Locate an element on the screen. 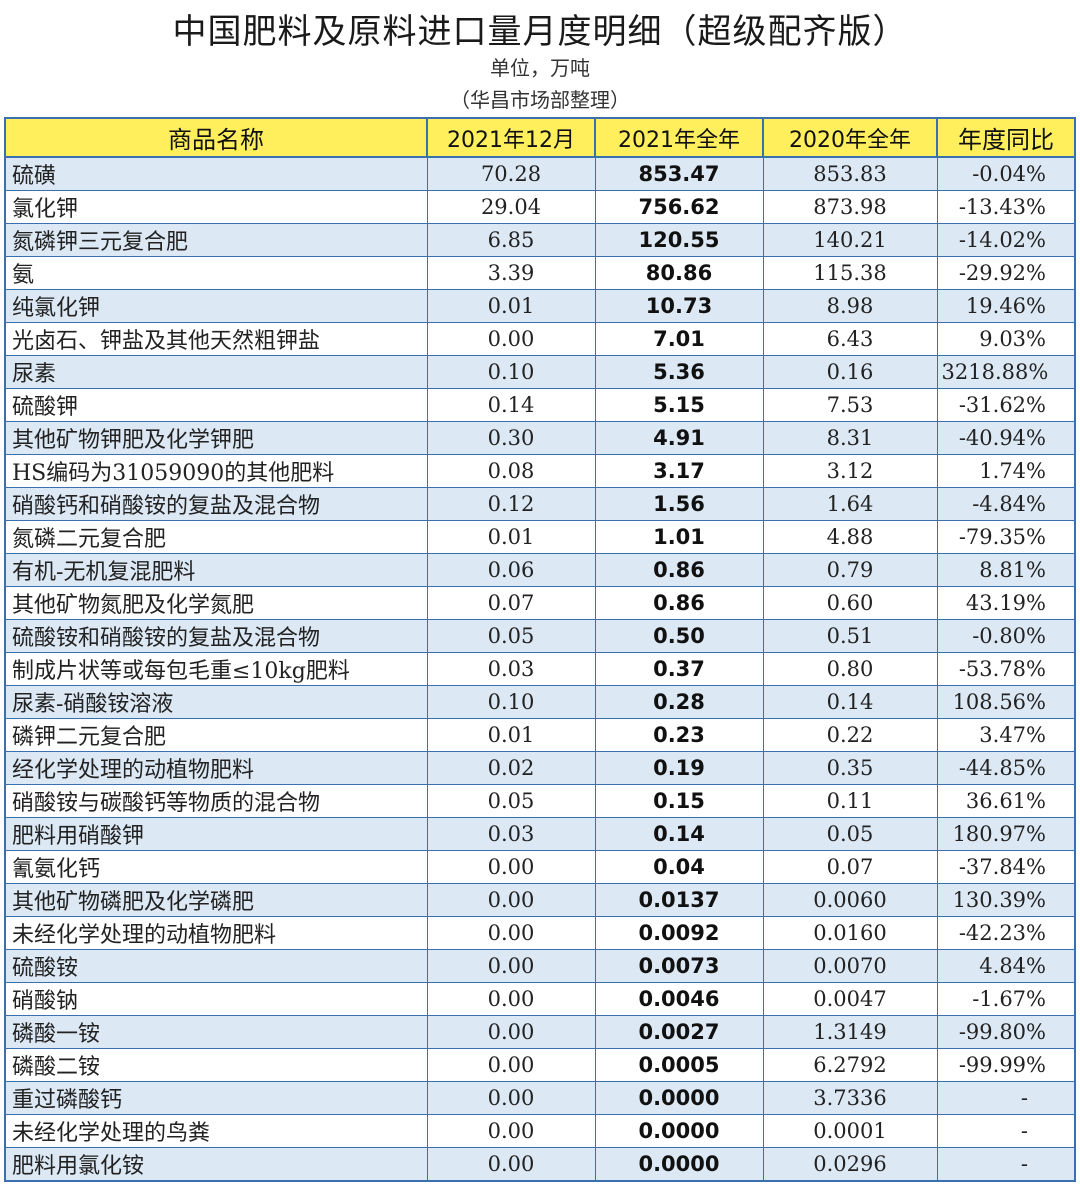  year-2020-cell: 0.51 is located at coordinates (850, 636).